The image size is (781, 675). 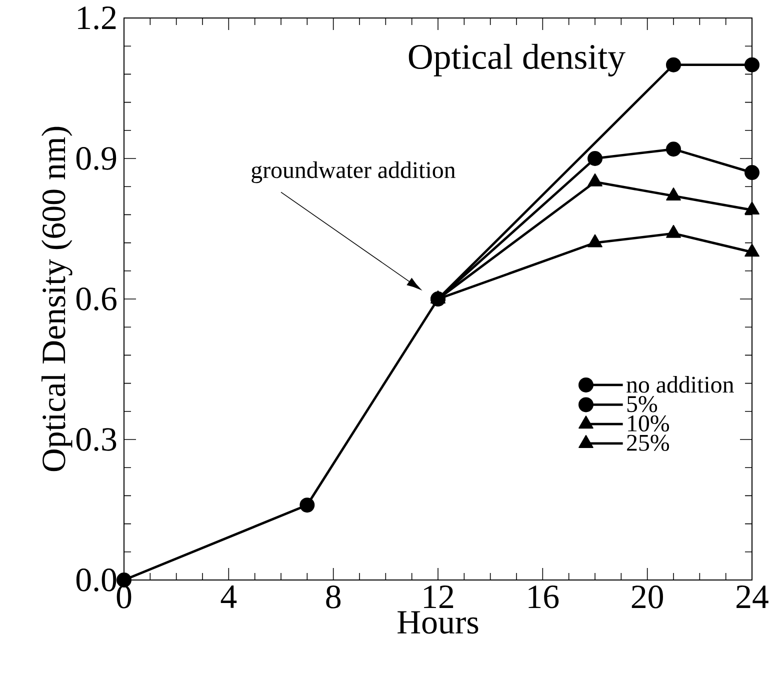 I want to click on x-tick-label: 8, so click(x=333, y=597).